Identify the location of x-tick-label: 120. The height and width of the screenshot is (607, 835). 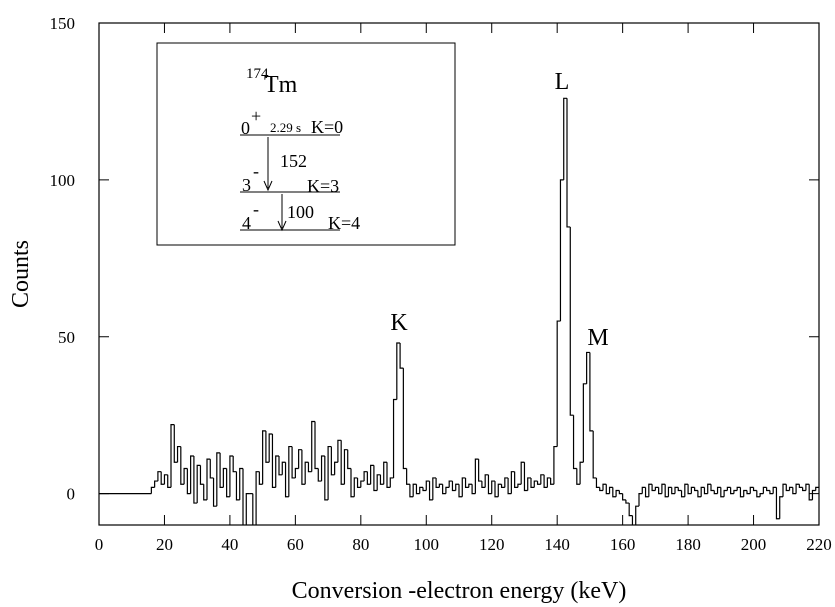
(492, 544).